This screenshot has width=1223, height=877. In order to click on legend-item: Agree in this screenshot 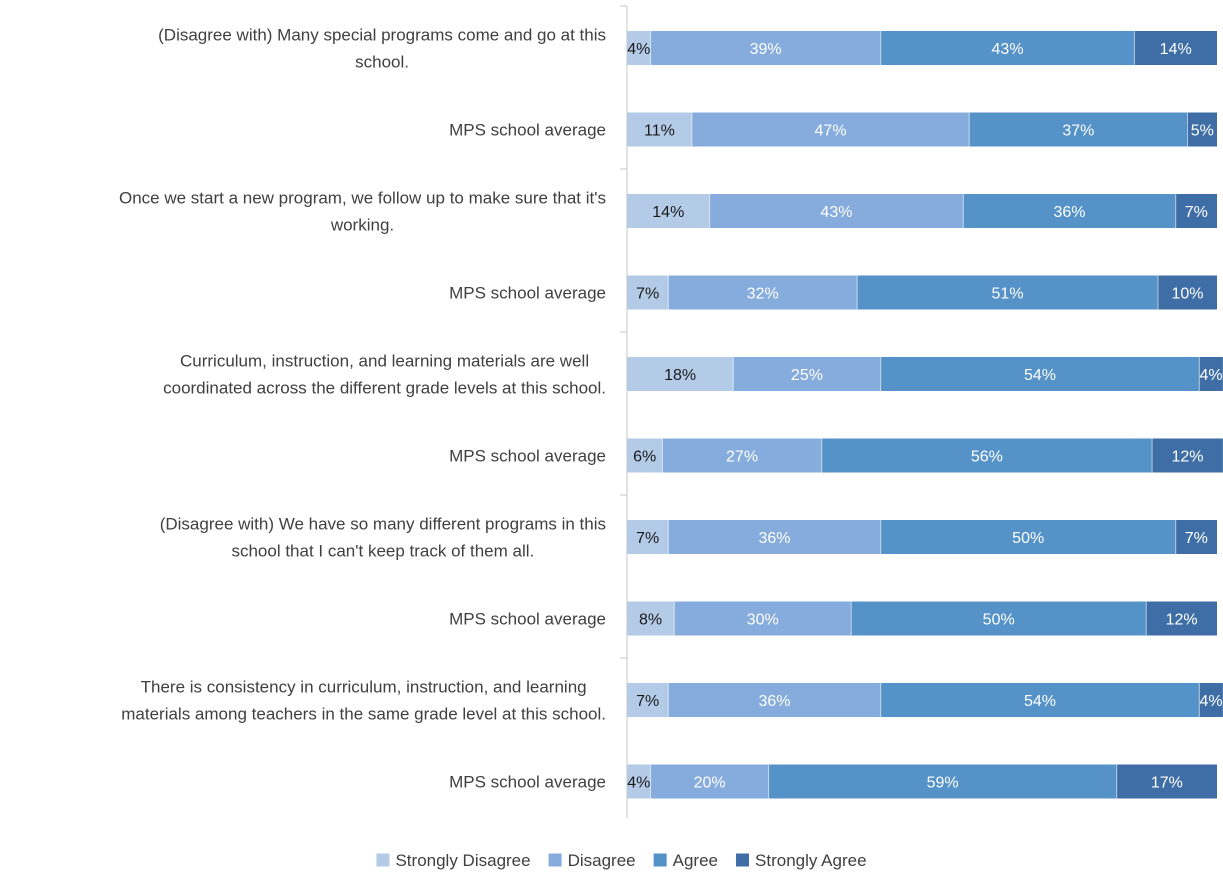, I will do `click(685, 860)`.